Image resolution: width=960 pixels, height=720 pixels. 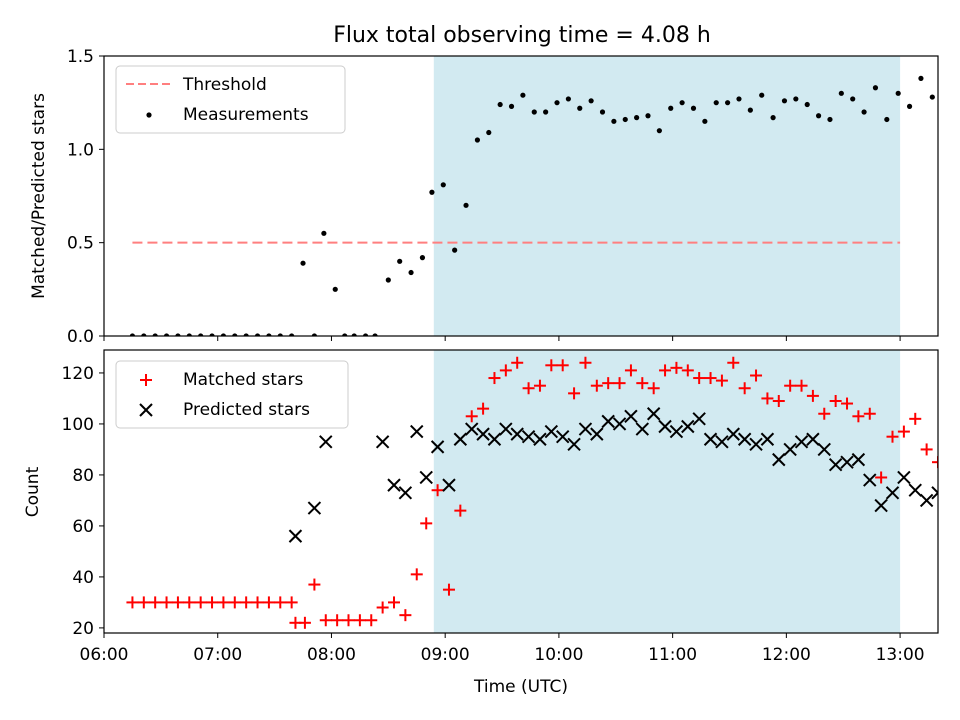 What do you see at coordinates (445, 655) in the screenshot?
I see `x-tick-label: 09:00` at bounding box center [445, 655].